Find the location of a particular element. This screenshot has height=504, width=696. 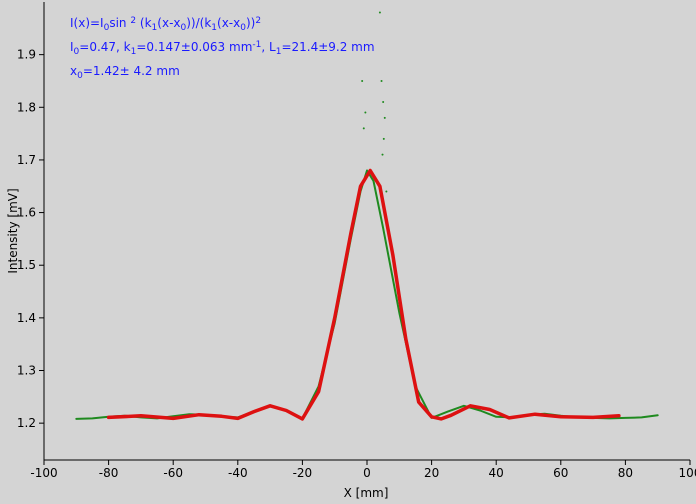

y-tick-label-1: 1.3 is located at coordinates (26, 371).